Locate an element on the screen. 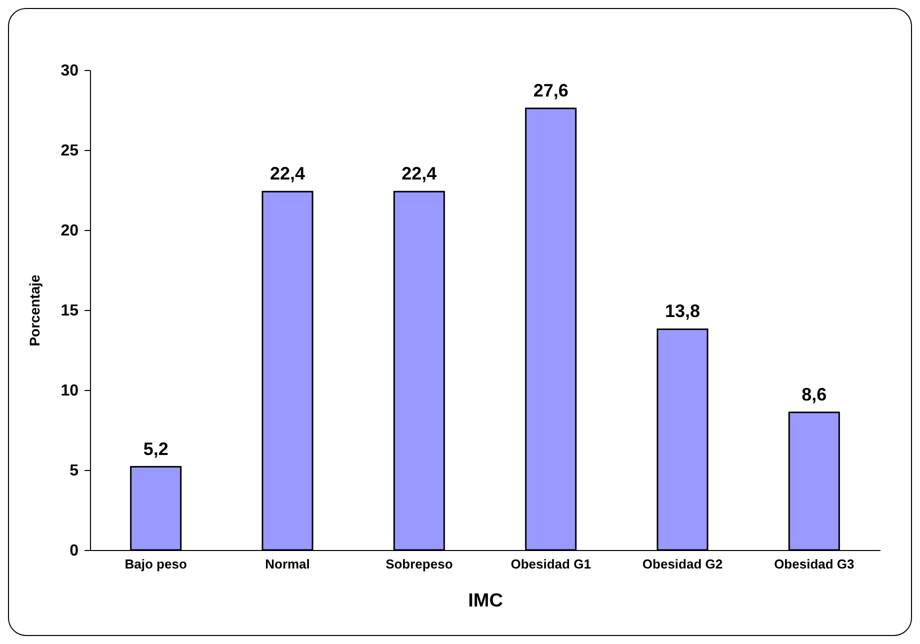 This screenshot has width=920, height=644. x-tick-label: Obesidad G3 is located at coordinates (814, 564).